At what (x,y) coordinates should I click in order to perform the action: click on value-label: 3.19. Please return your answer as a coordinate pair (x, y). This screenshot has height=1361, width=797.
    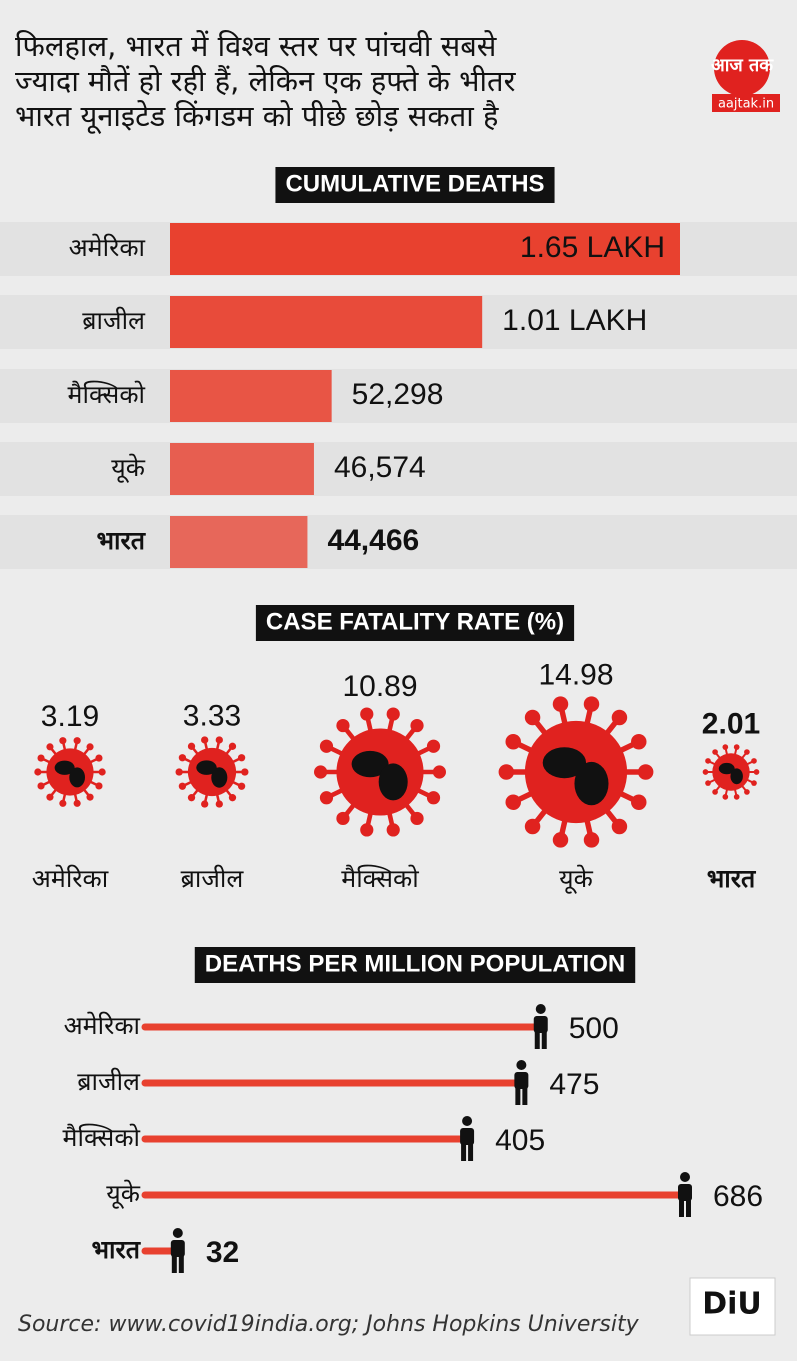
    Looking at the image, I should click on (70, 716).